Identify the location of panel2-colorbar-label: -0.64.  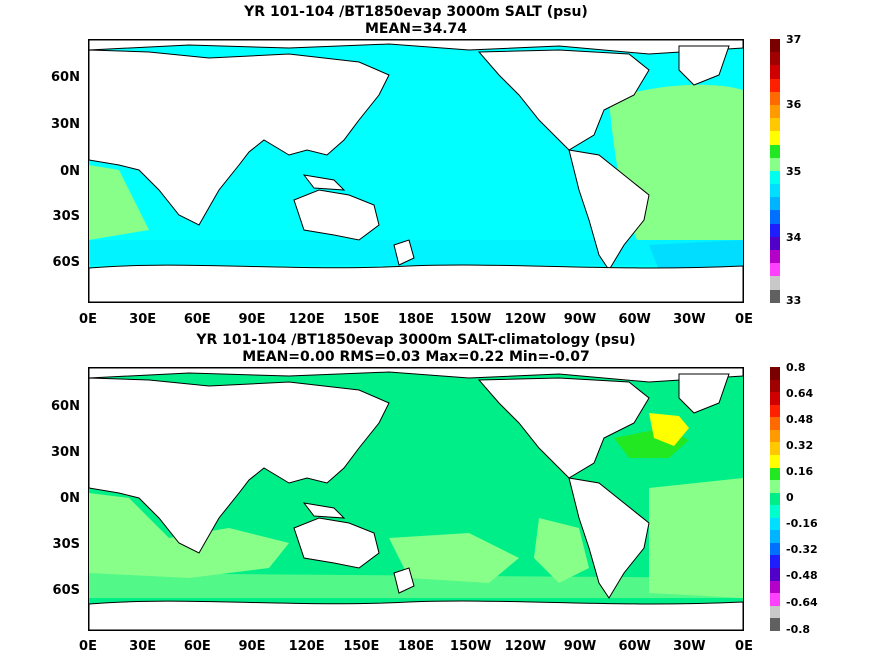
(802, 602).